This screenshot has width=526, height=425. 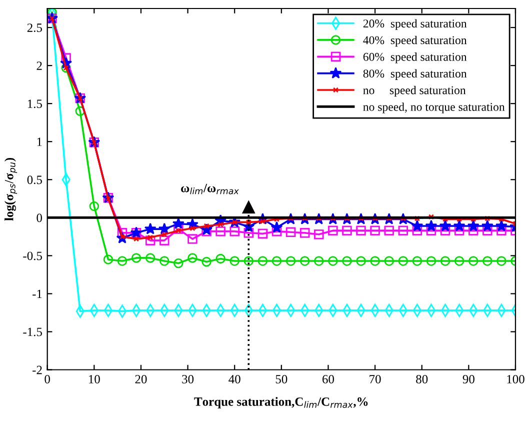 What do you see at coordinates (34, 28) in the screenshot?
I see `y-tick-label: 2.5` at bounding box center [34, 28].